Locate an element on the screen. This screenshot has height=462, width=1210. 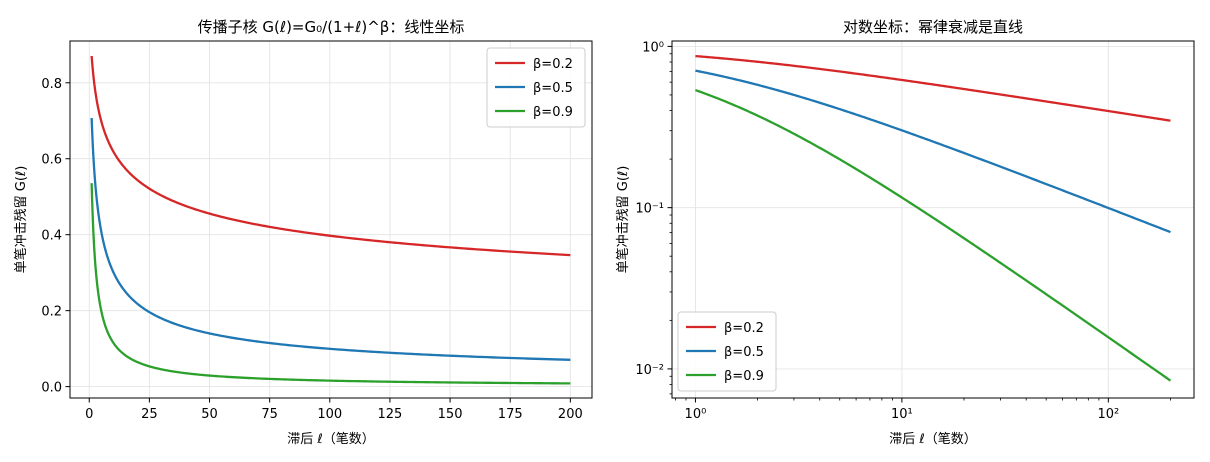
x-tick-label: 10² is located at coordinates (1108, 414).